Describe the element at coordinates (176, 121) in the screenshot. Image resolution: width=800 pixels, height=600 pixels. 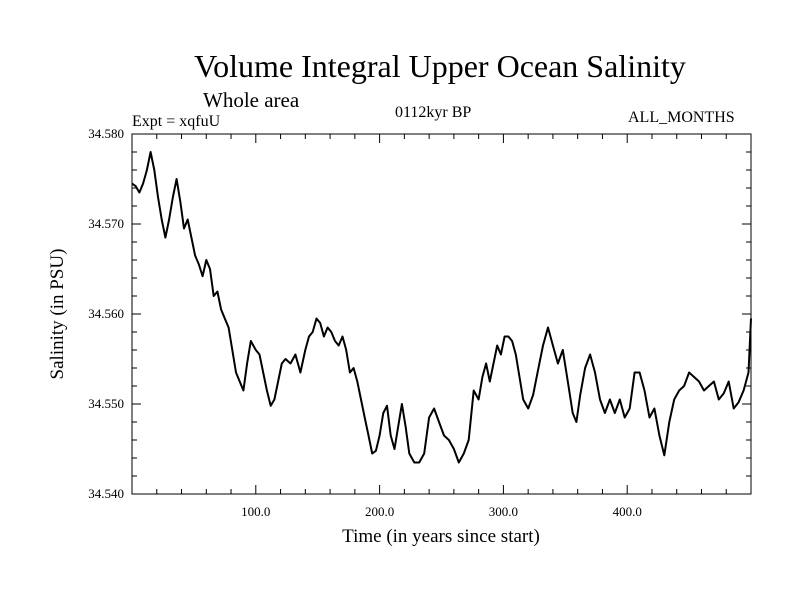
I see `experiment-label: Expt = xqfuU` at that location.